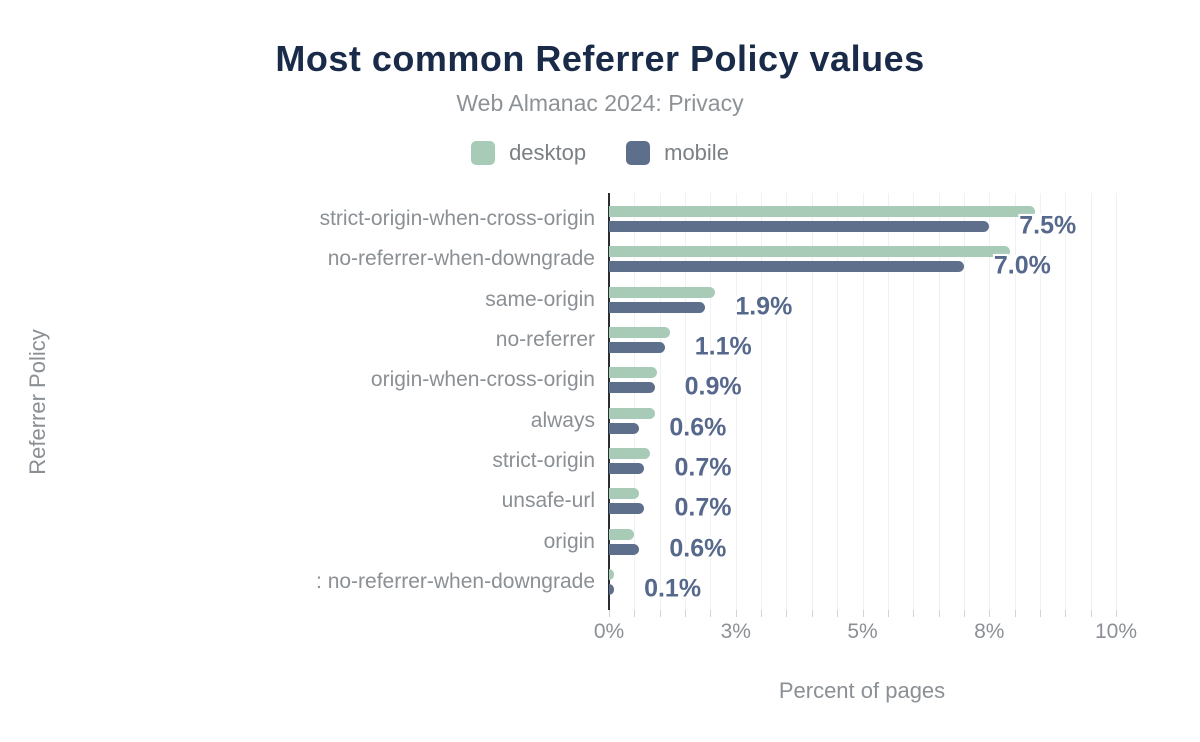 The height and width of the screenshot is (742, 1200). I want to click on data-label: 0.1%, so click(673, 588).